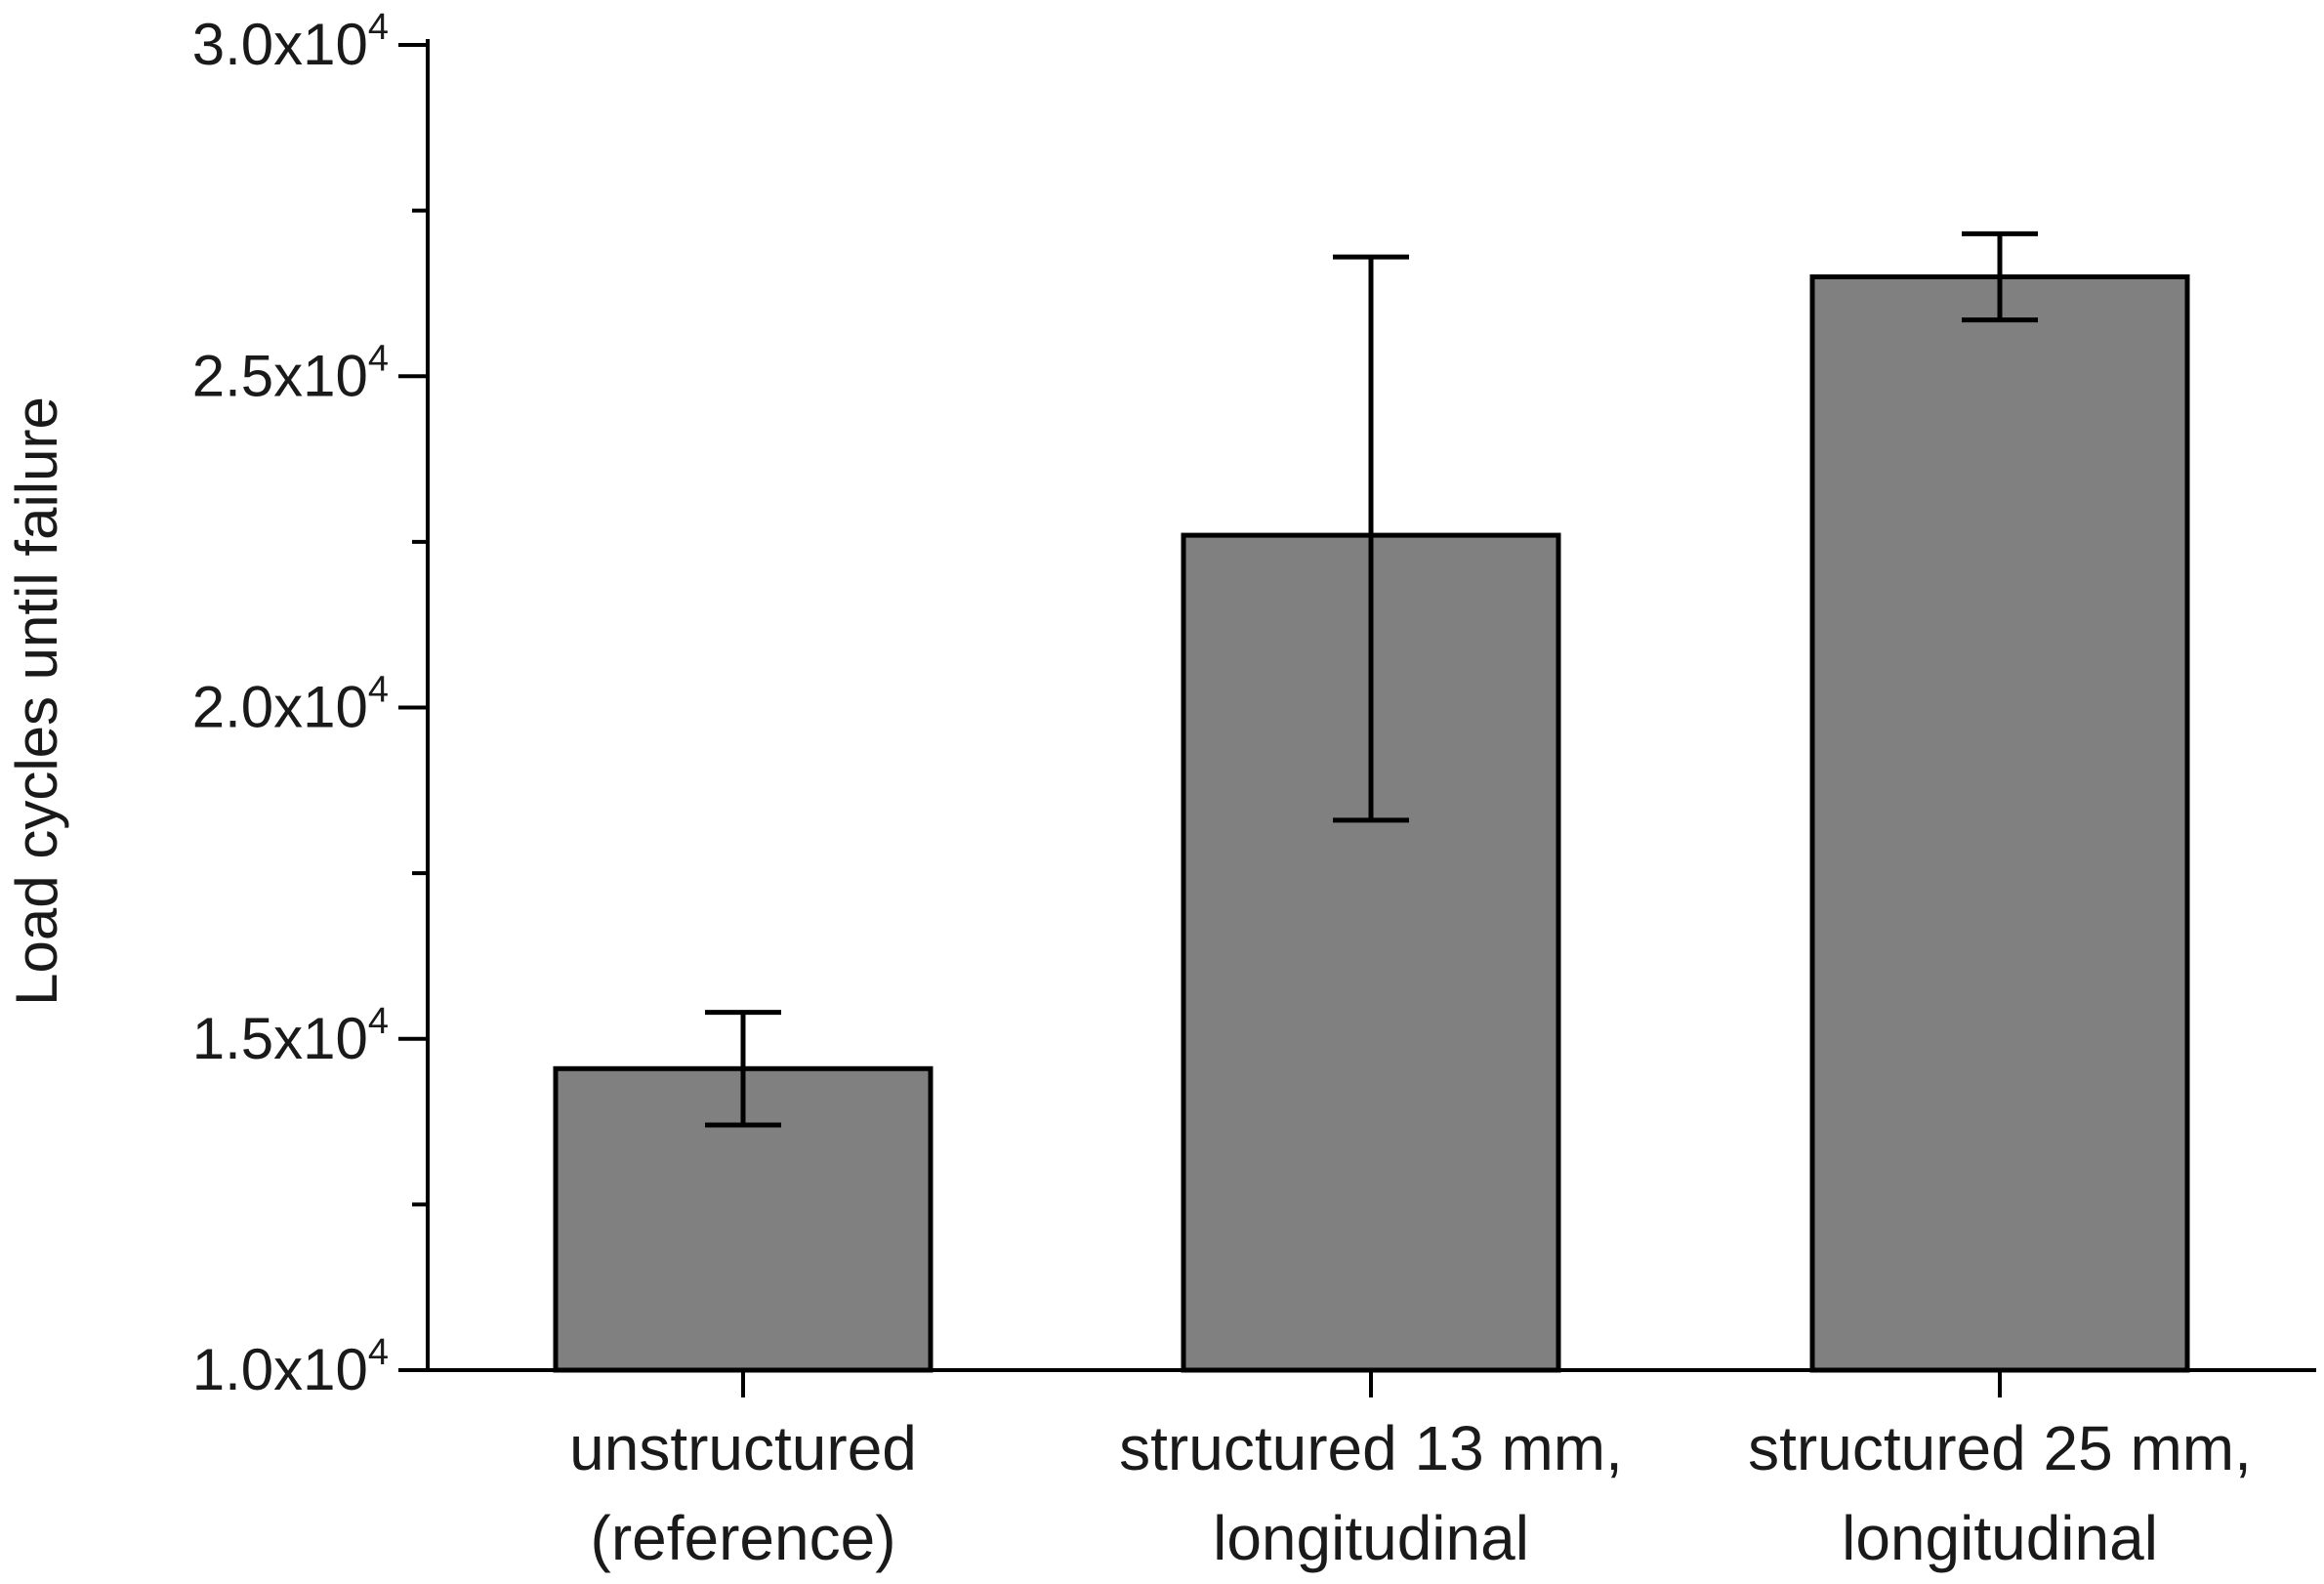 This screenshot has width=2324, height=1584. Describe the element at coordinates (1371, 1448) in the screenshot. I see `x-category-label-line: structured 13 mm,` at that location.